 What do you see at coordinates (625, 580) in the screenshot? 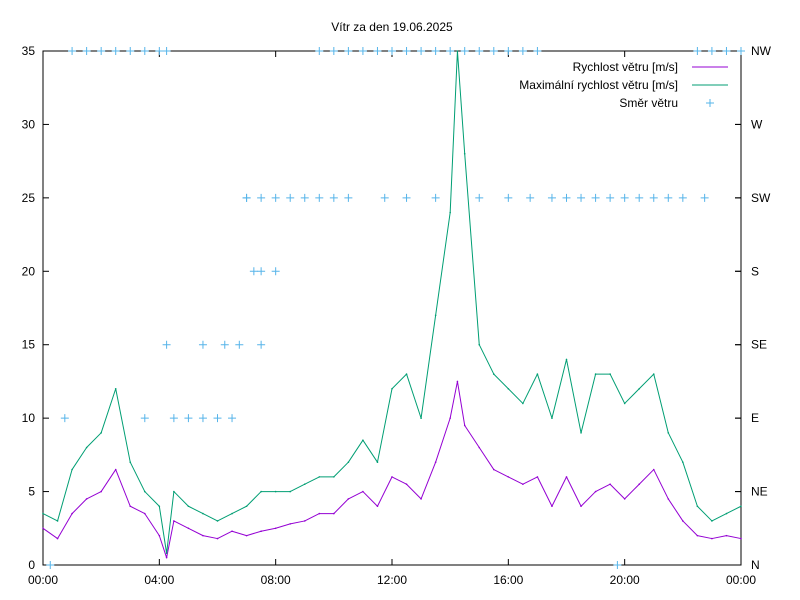
I see `x-tick-label: 20:00` at bounding box center [625, 580].